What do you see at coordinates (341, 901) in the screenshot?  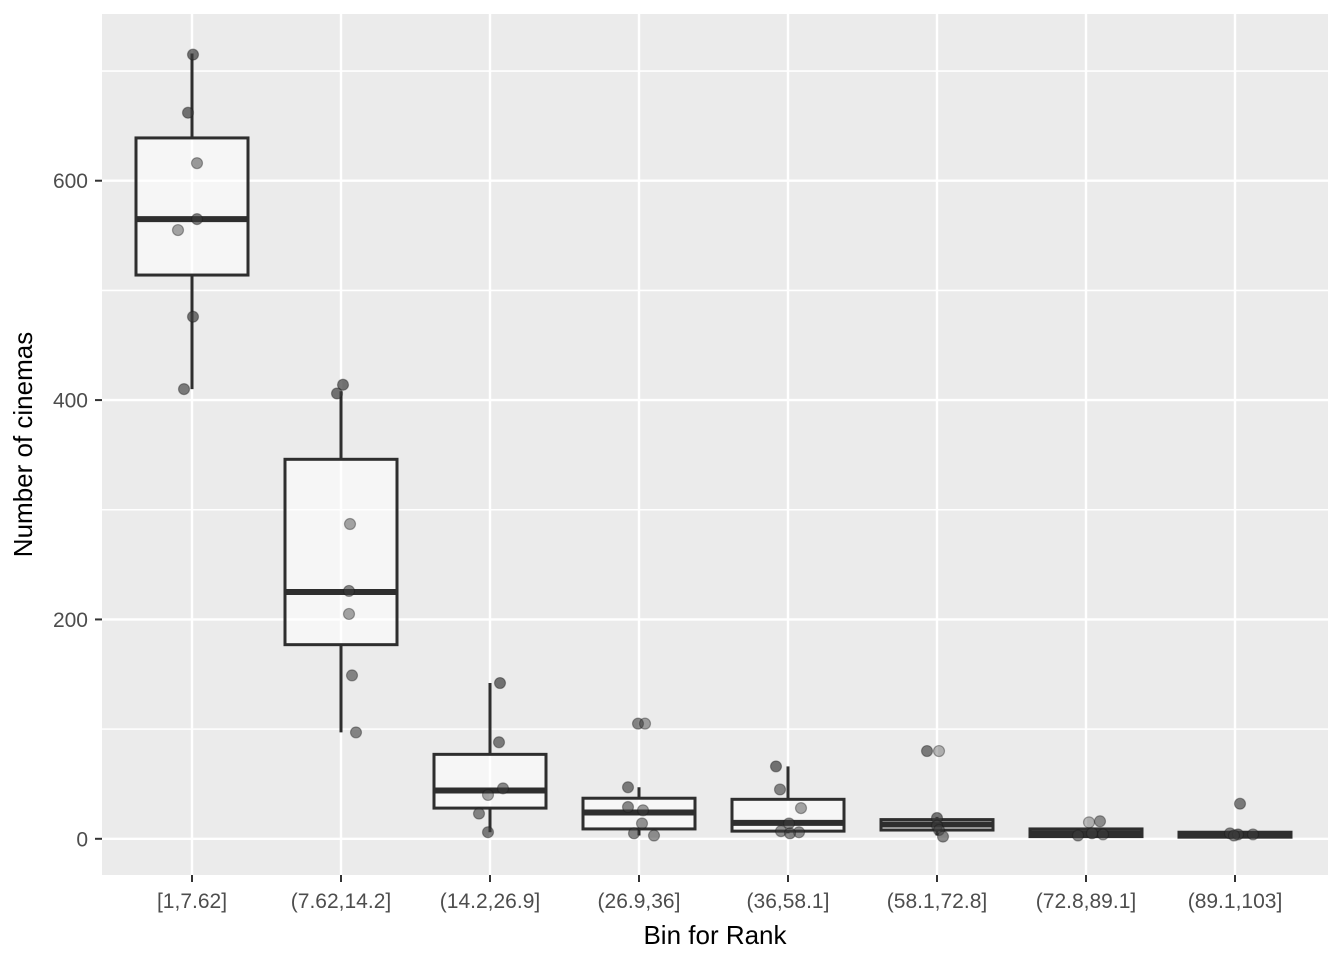 I see `x-tick-label: (7.62,14.2]` at bounding box center [341, 901].